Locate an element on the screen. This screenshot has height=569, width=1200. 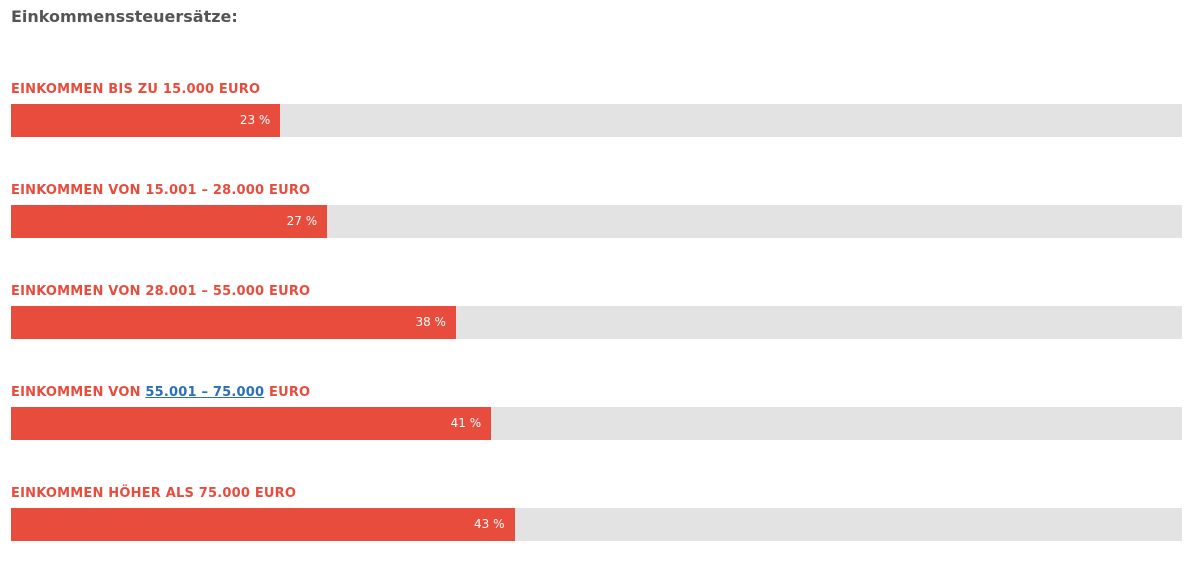
bar-track: 43 % is located at coordinates (596, 524).